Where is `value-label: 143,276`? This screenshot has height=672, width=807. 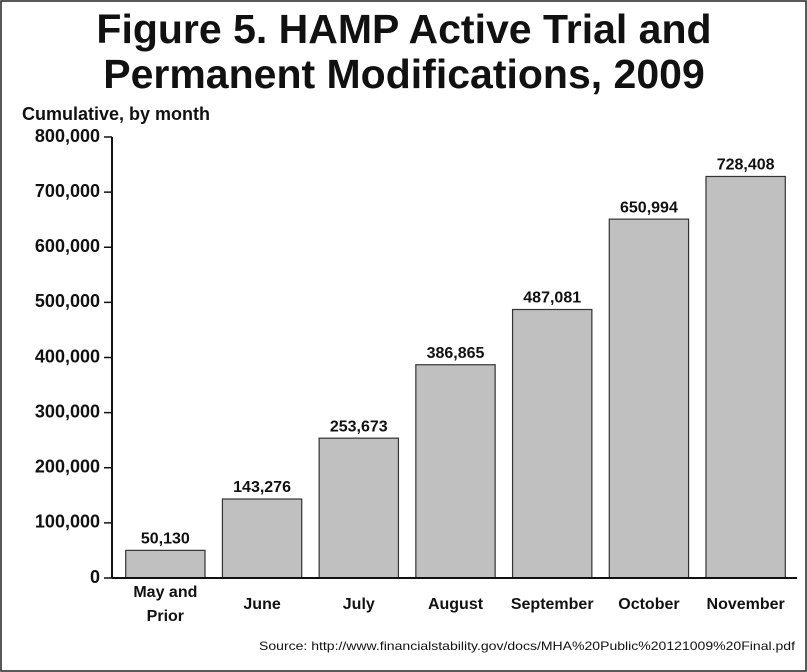
value-label: 143,276 is located at coordinates (262, 487).